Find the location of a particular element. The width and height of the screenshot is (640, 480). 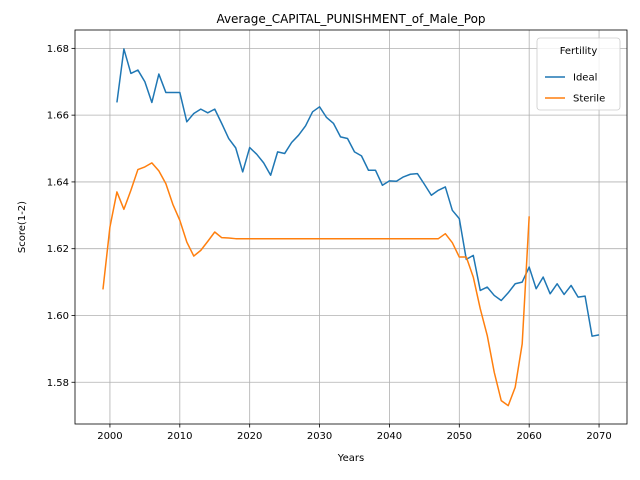

y-tick-label: 1.58 is located at coordinates (58, 383).